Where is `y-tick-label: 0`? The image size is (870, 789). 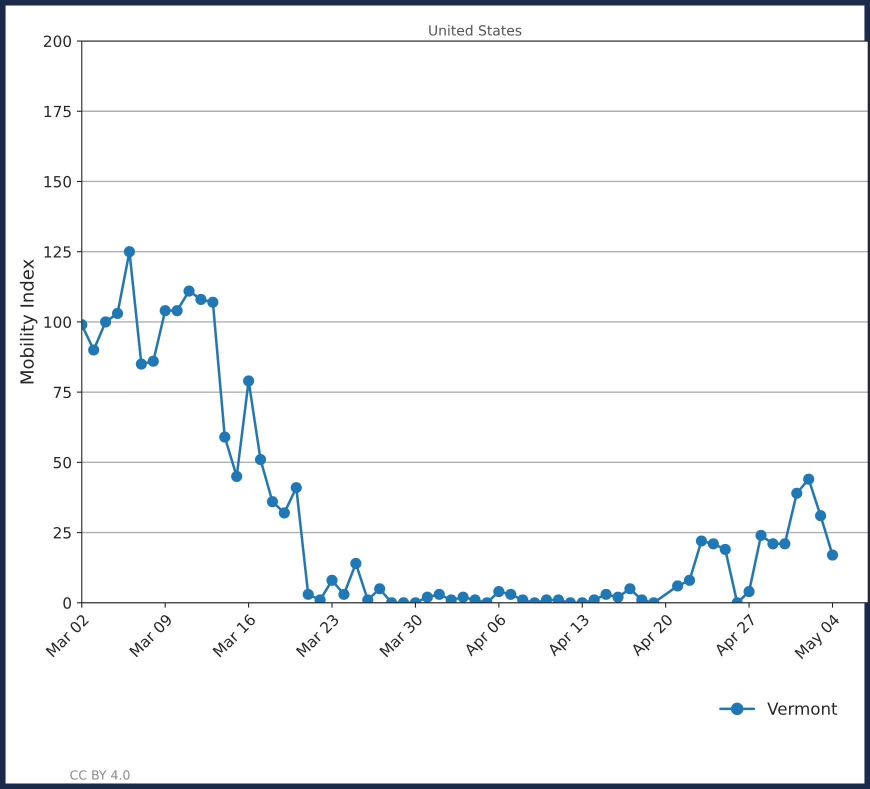 y-tick-label: 0 is located at coordinates (67, 603).